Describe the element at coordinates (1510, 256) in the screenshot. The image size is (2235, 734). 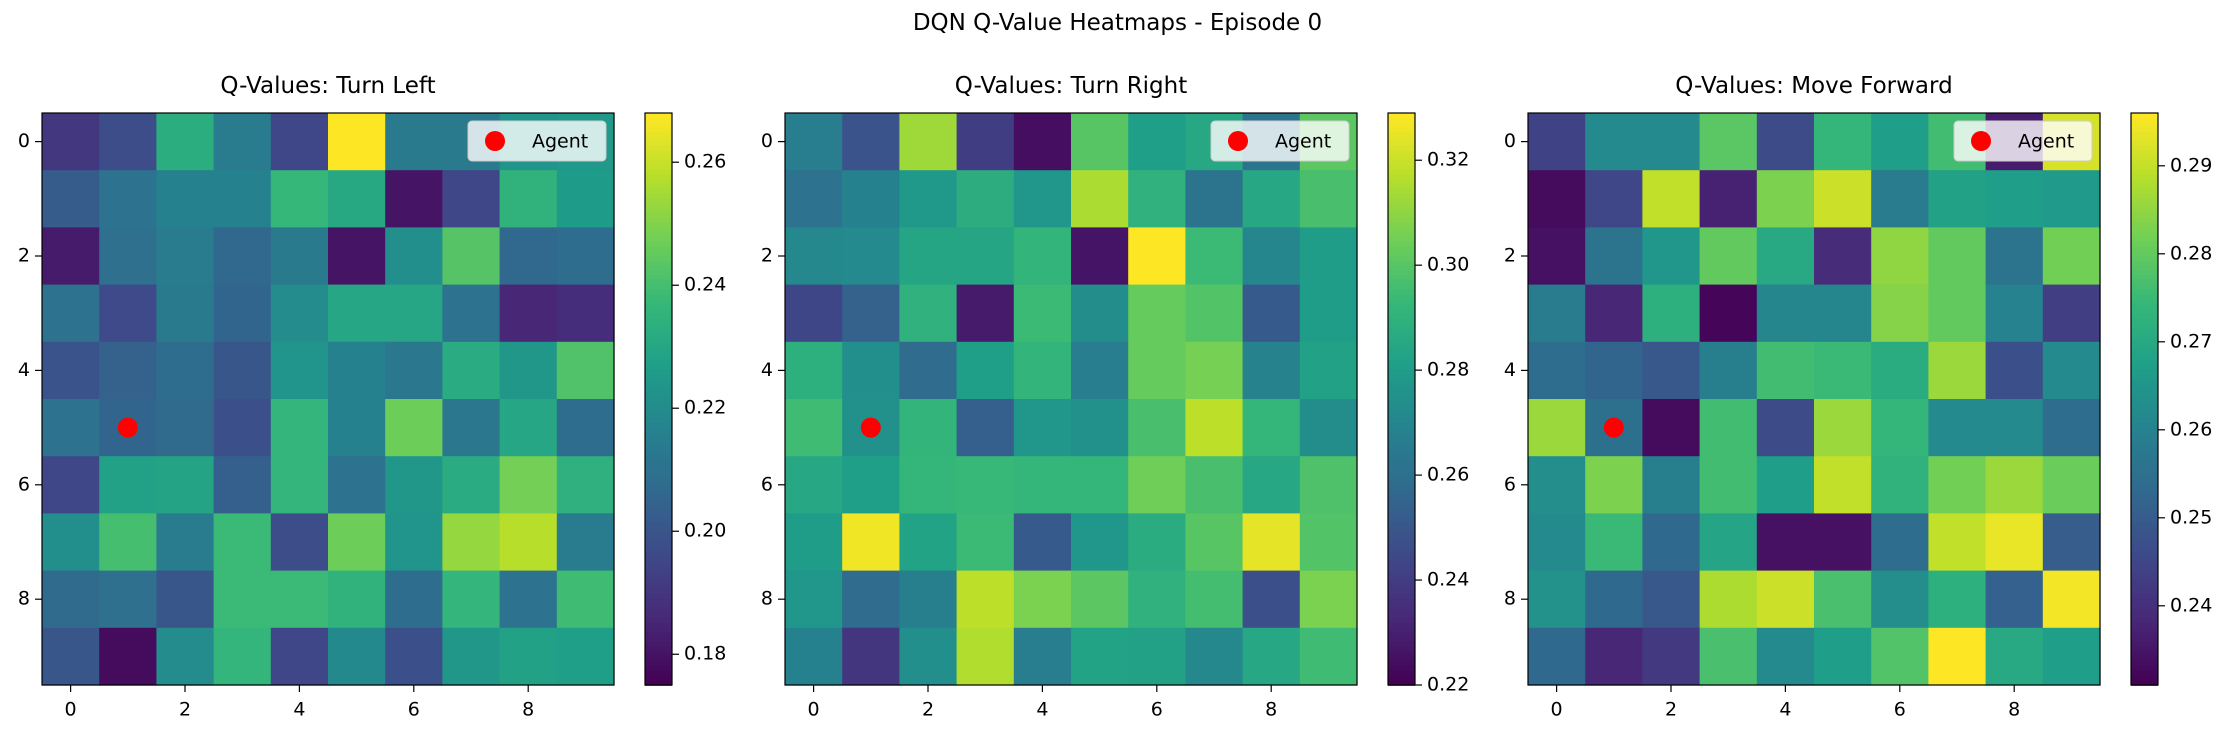
I see `y-tick-label: 2` at that location.